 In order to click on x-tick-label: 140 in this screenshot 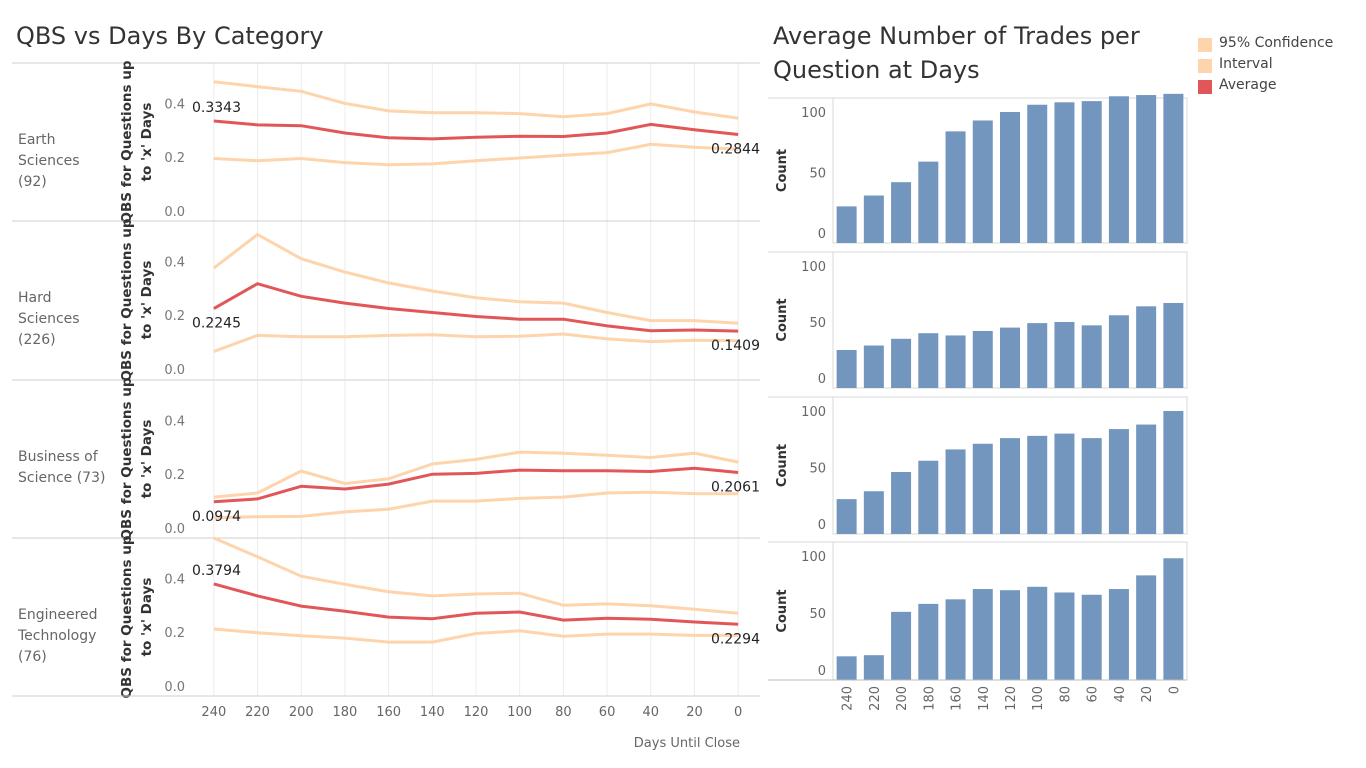, I will do `click(984, 698)`.